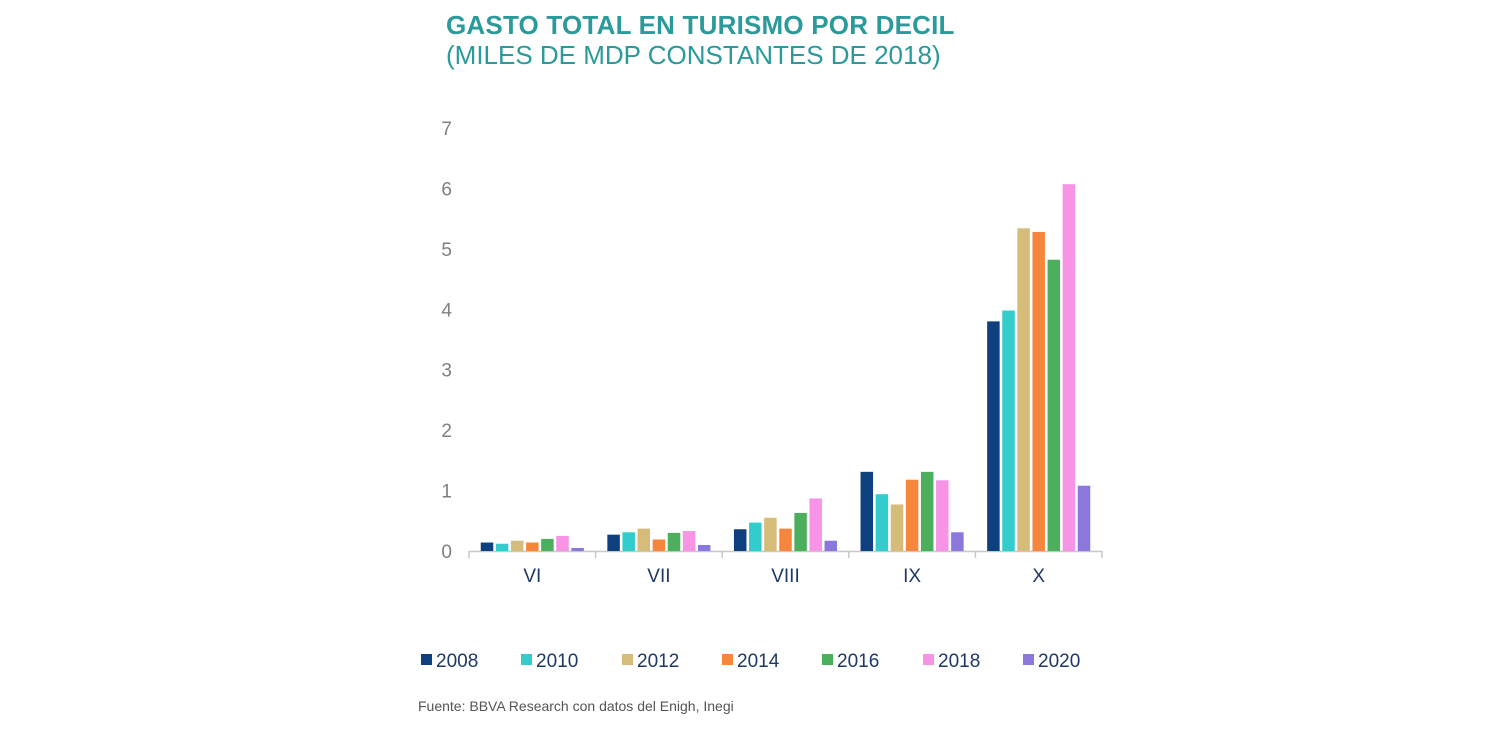 The image size is (1501, 730). What do you see at coordinates (770, 534) in the screenshot?
I see `bar-2012-VIII` at bounding box center [770, 534].